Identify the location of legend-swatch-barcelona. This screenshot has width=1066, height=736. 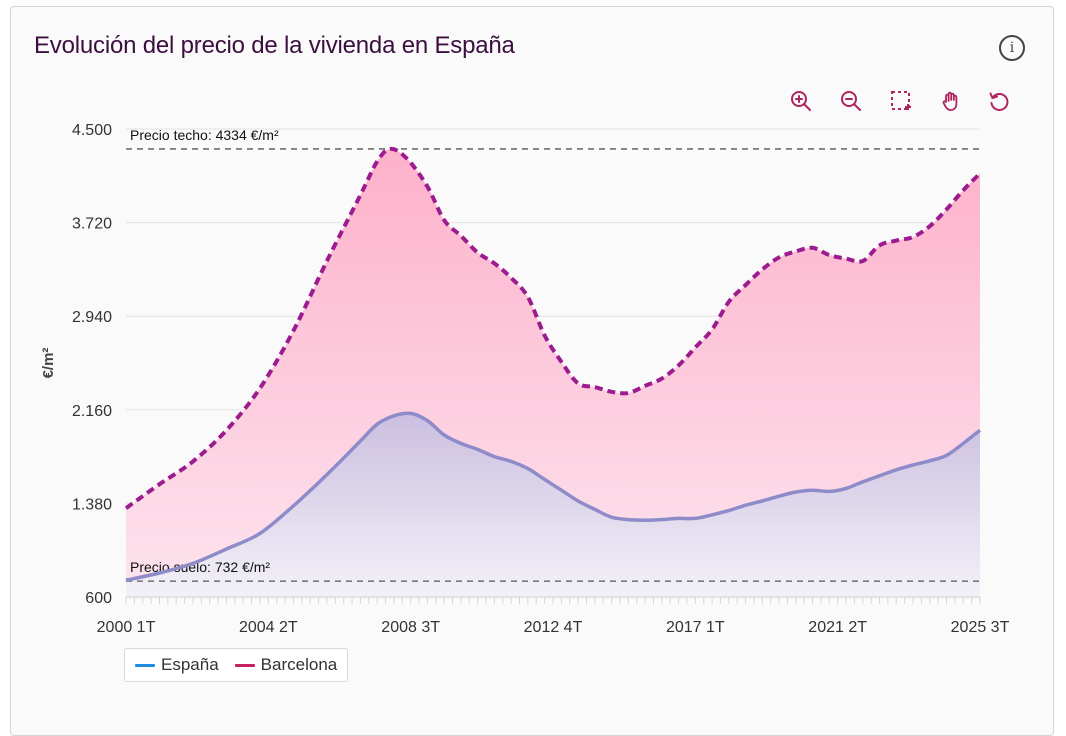
(244, 665).